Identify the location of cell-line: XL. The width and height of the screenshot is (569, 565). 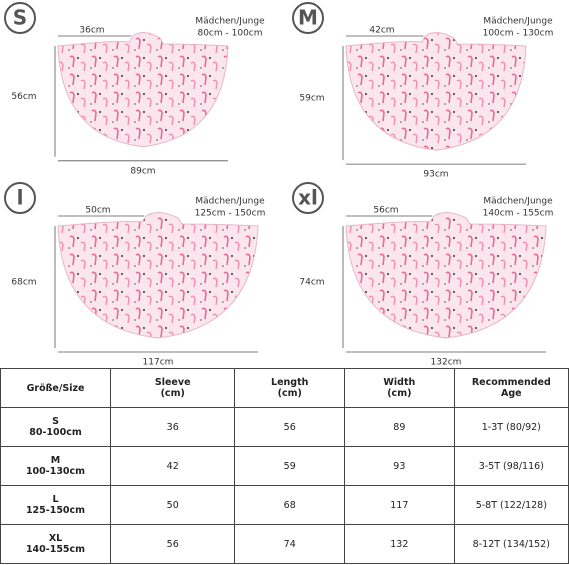
(55, 538).